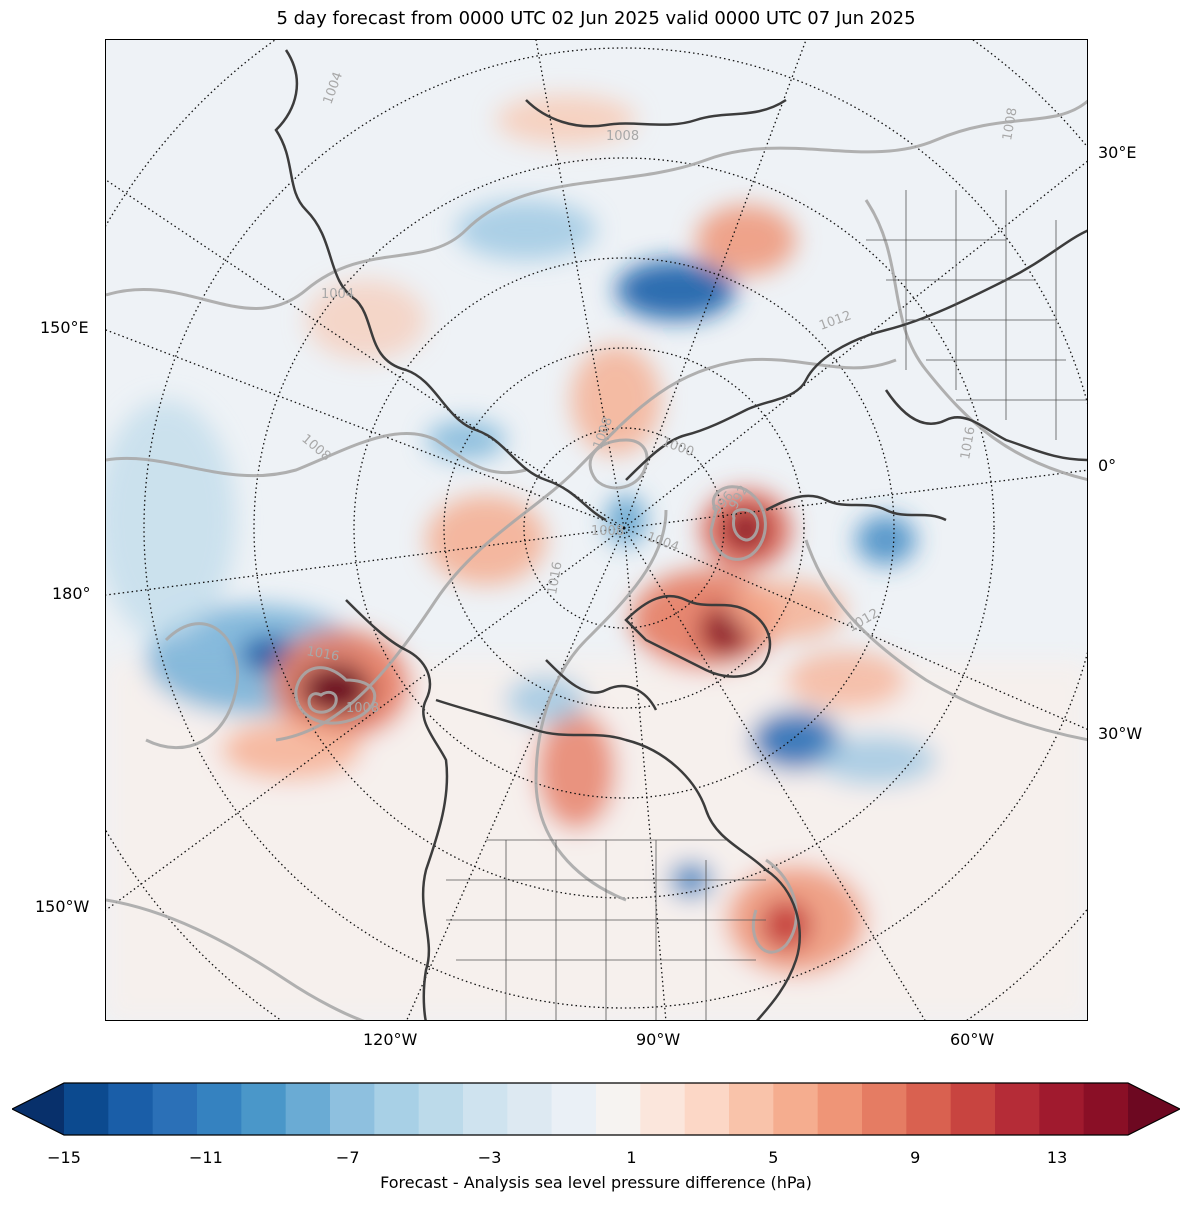 This screenshot has width=1192, height=1205. Describe the element at coordinates (576, 770) in the screenshot. I see `anomaly-prairies-positive` at that location.